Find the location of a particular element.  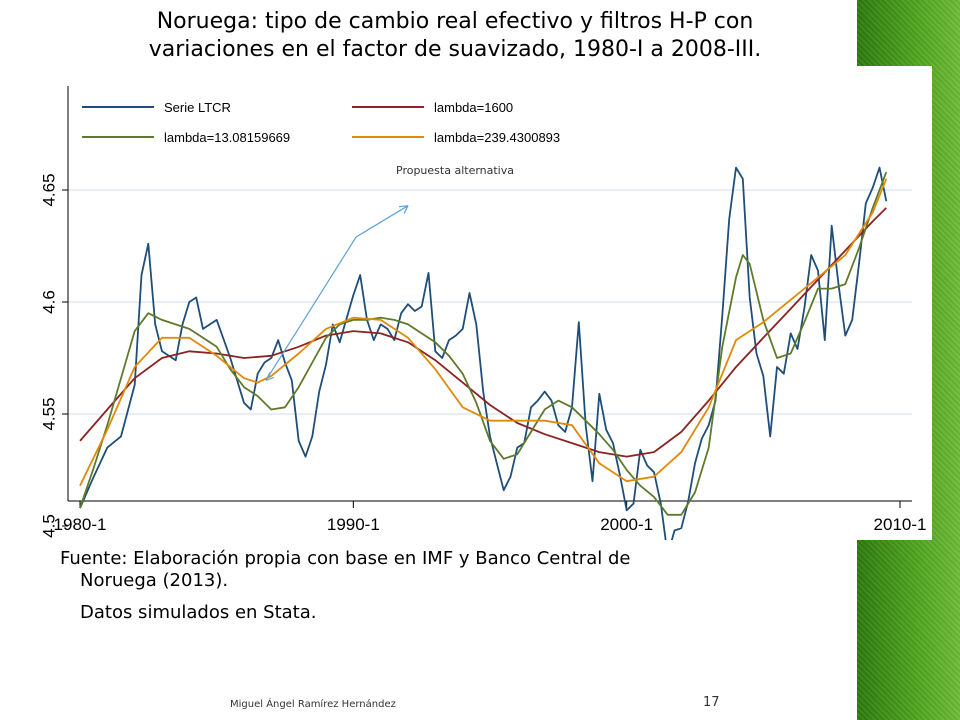

y-tick-label: 4.6 is located at coordinates (48, 302).